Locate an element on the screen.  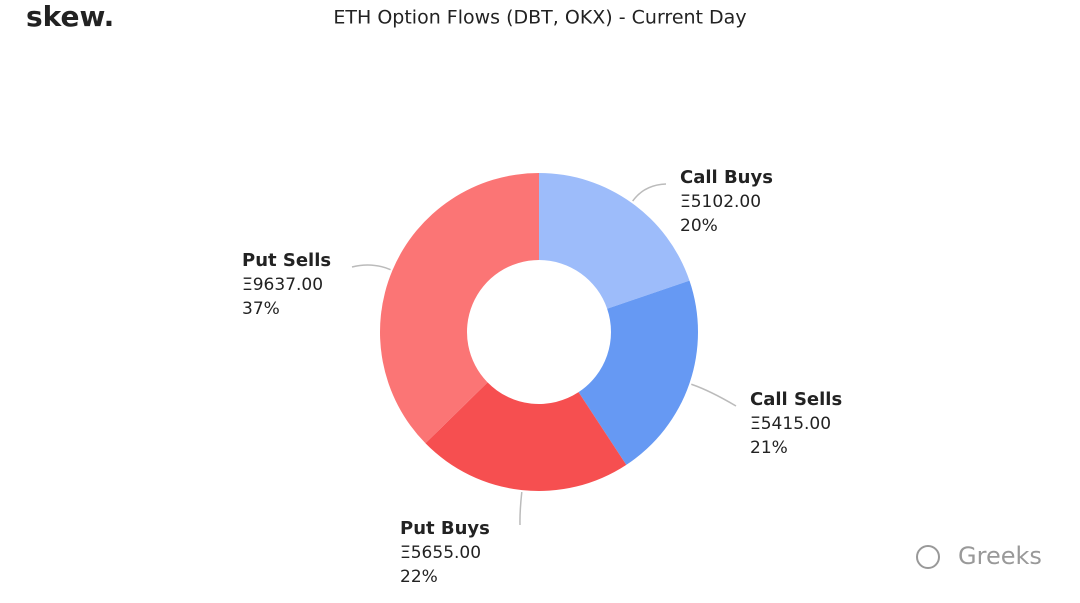
value-label: Ξ5102.00 is located at coordinates (720, 202).